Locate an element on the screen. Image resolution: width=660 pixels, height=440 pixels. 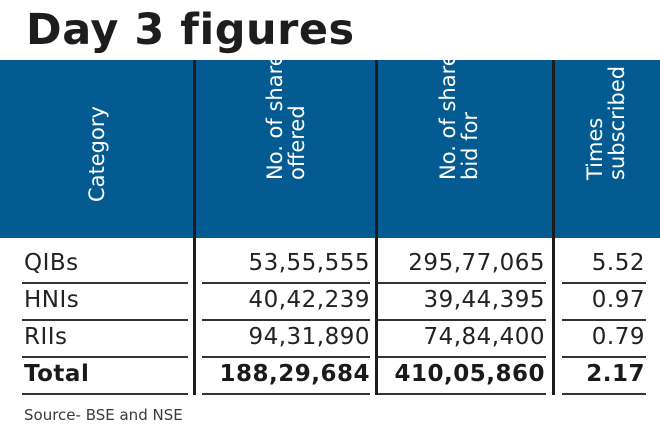
cell-bid: 74,84,400 is located at coordinates (484, 337).